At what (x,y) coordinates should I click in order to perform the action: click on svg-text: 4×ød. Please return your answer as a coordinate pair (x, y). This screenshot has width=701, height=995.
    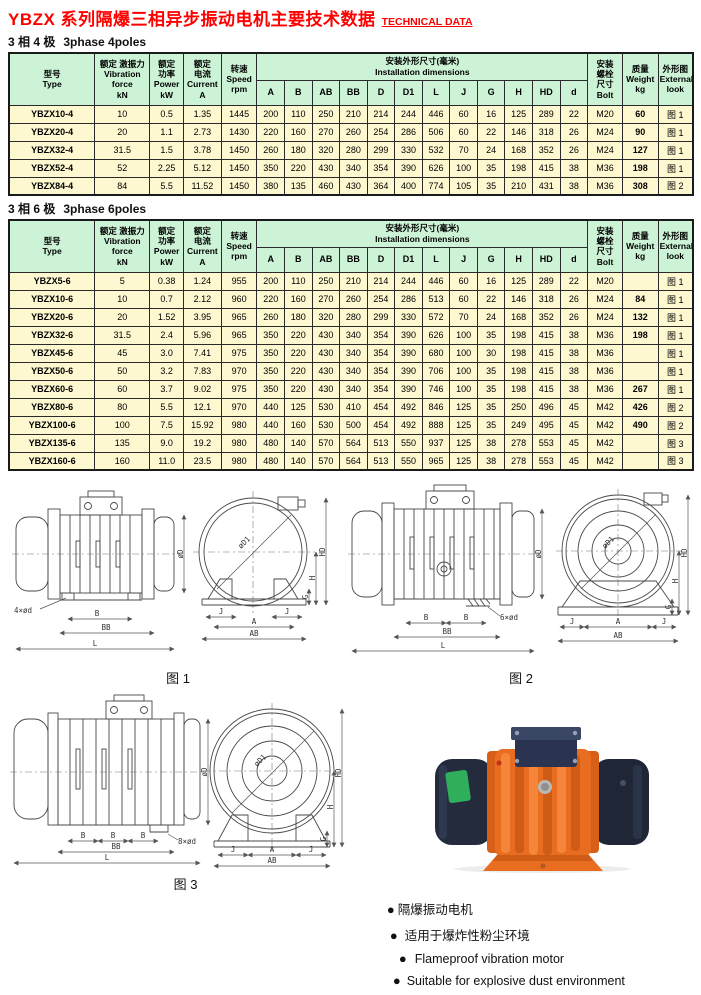
    Looking at the image, I should click on (23, 610).